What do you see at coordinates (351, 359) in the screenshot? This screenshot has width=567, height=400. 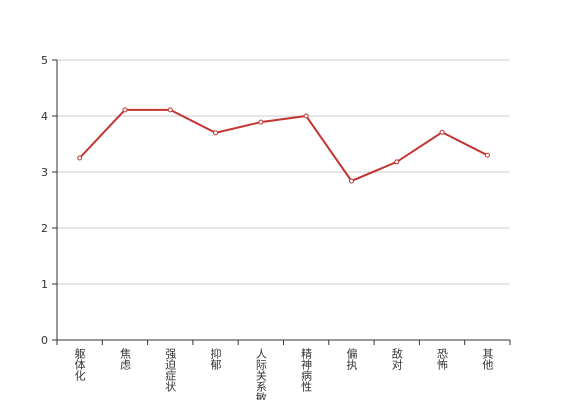 I see `x-tick-label: 偏执` at bounding box center [351, 359].